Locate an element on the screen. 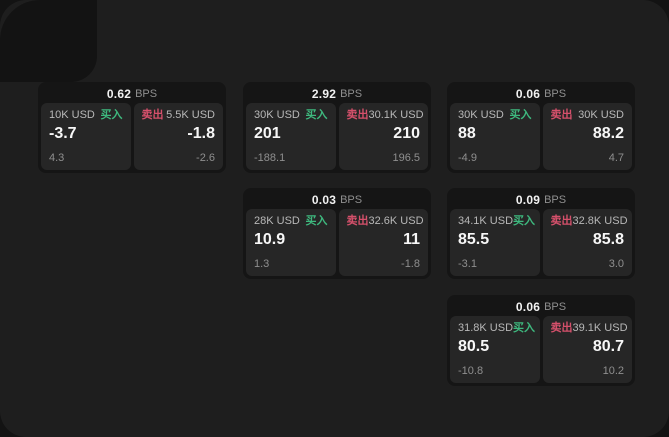 The height and width of the screenshot is (437, 669). buy-sub-value: -3.1 is located at coordinates (467, 264).